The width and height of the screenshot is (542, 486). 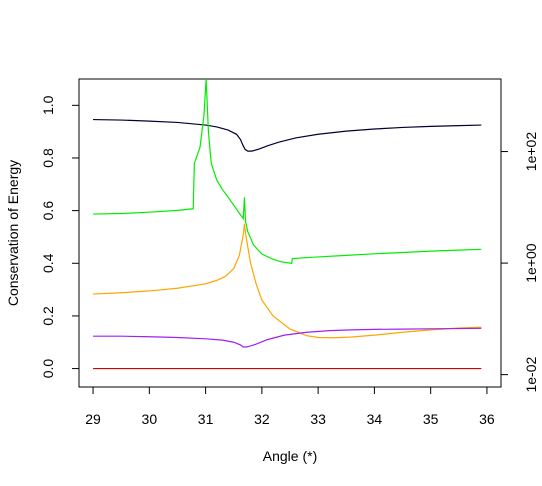 What do you see at coordinates (48, 316) in the screenshot?
I see `y-tick-label: 0.2` at bounding box center [48, 316].